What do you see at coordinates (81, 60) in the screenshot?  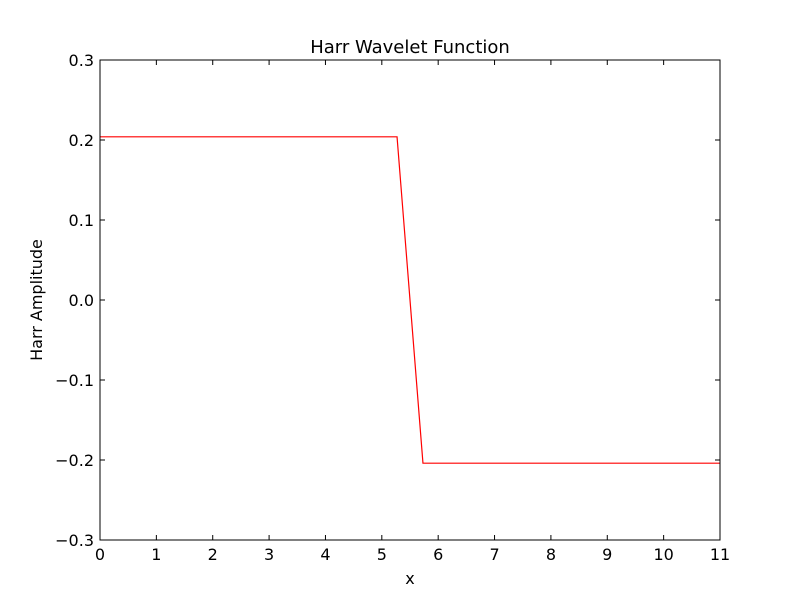 I see `y-tick-label: 0.3` at bounding box center [81, 60].